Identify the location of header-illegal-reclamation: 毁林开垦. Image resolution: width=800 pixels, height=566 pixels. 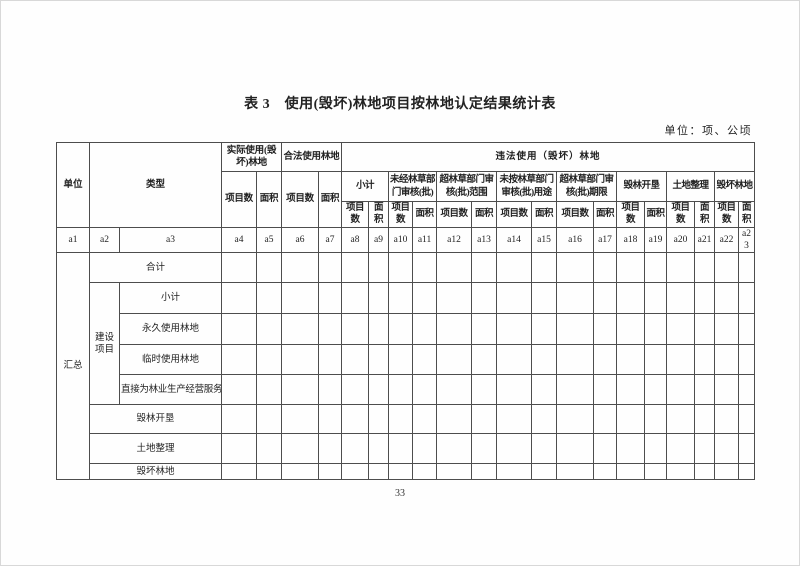
(642, 186).